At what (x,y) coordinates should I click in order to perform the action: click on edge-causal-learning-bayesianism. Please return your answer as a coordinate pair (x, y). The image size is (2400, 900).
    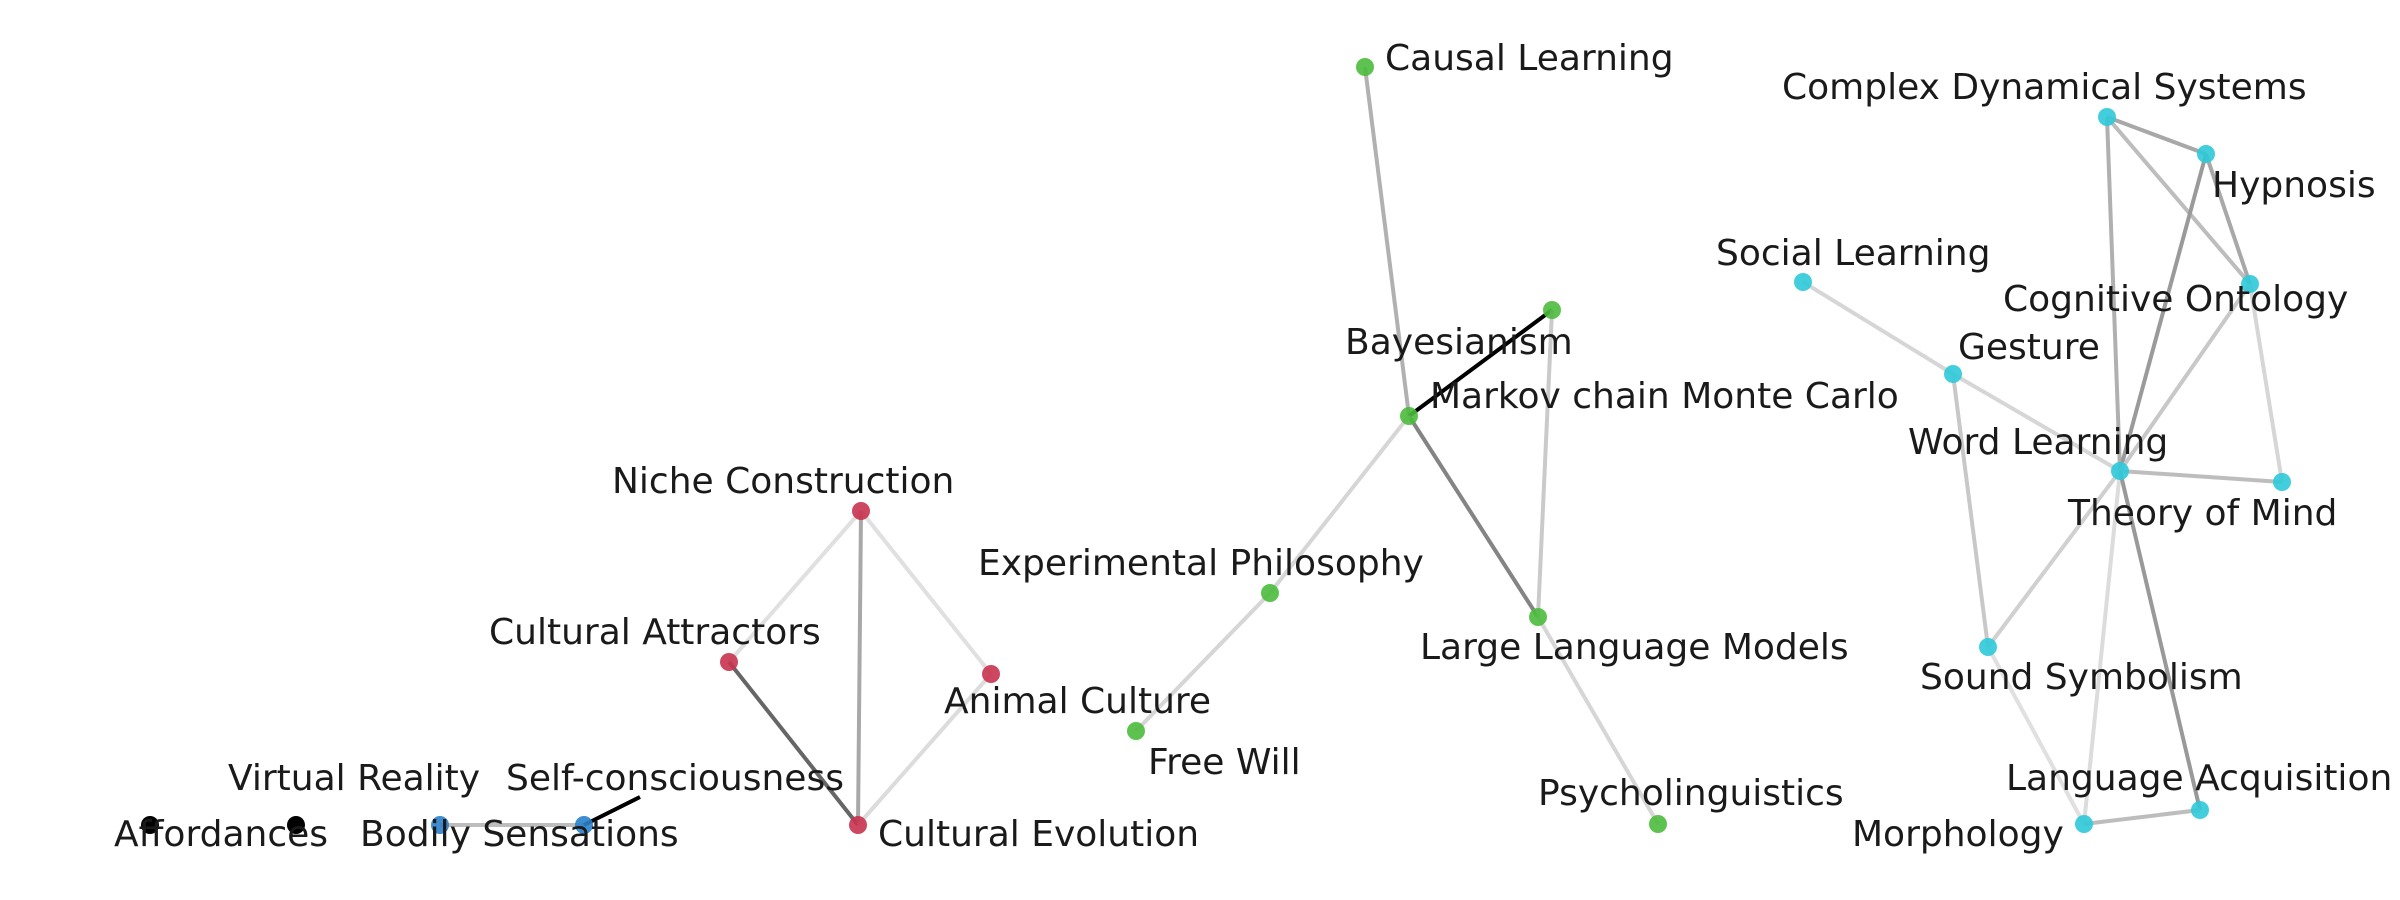
    Looking at the image, I should click on (1387, 241).